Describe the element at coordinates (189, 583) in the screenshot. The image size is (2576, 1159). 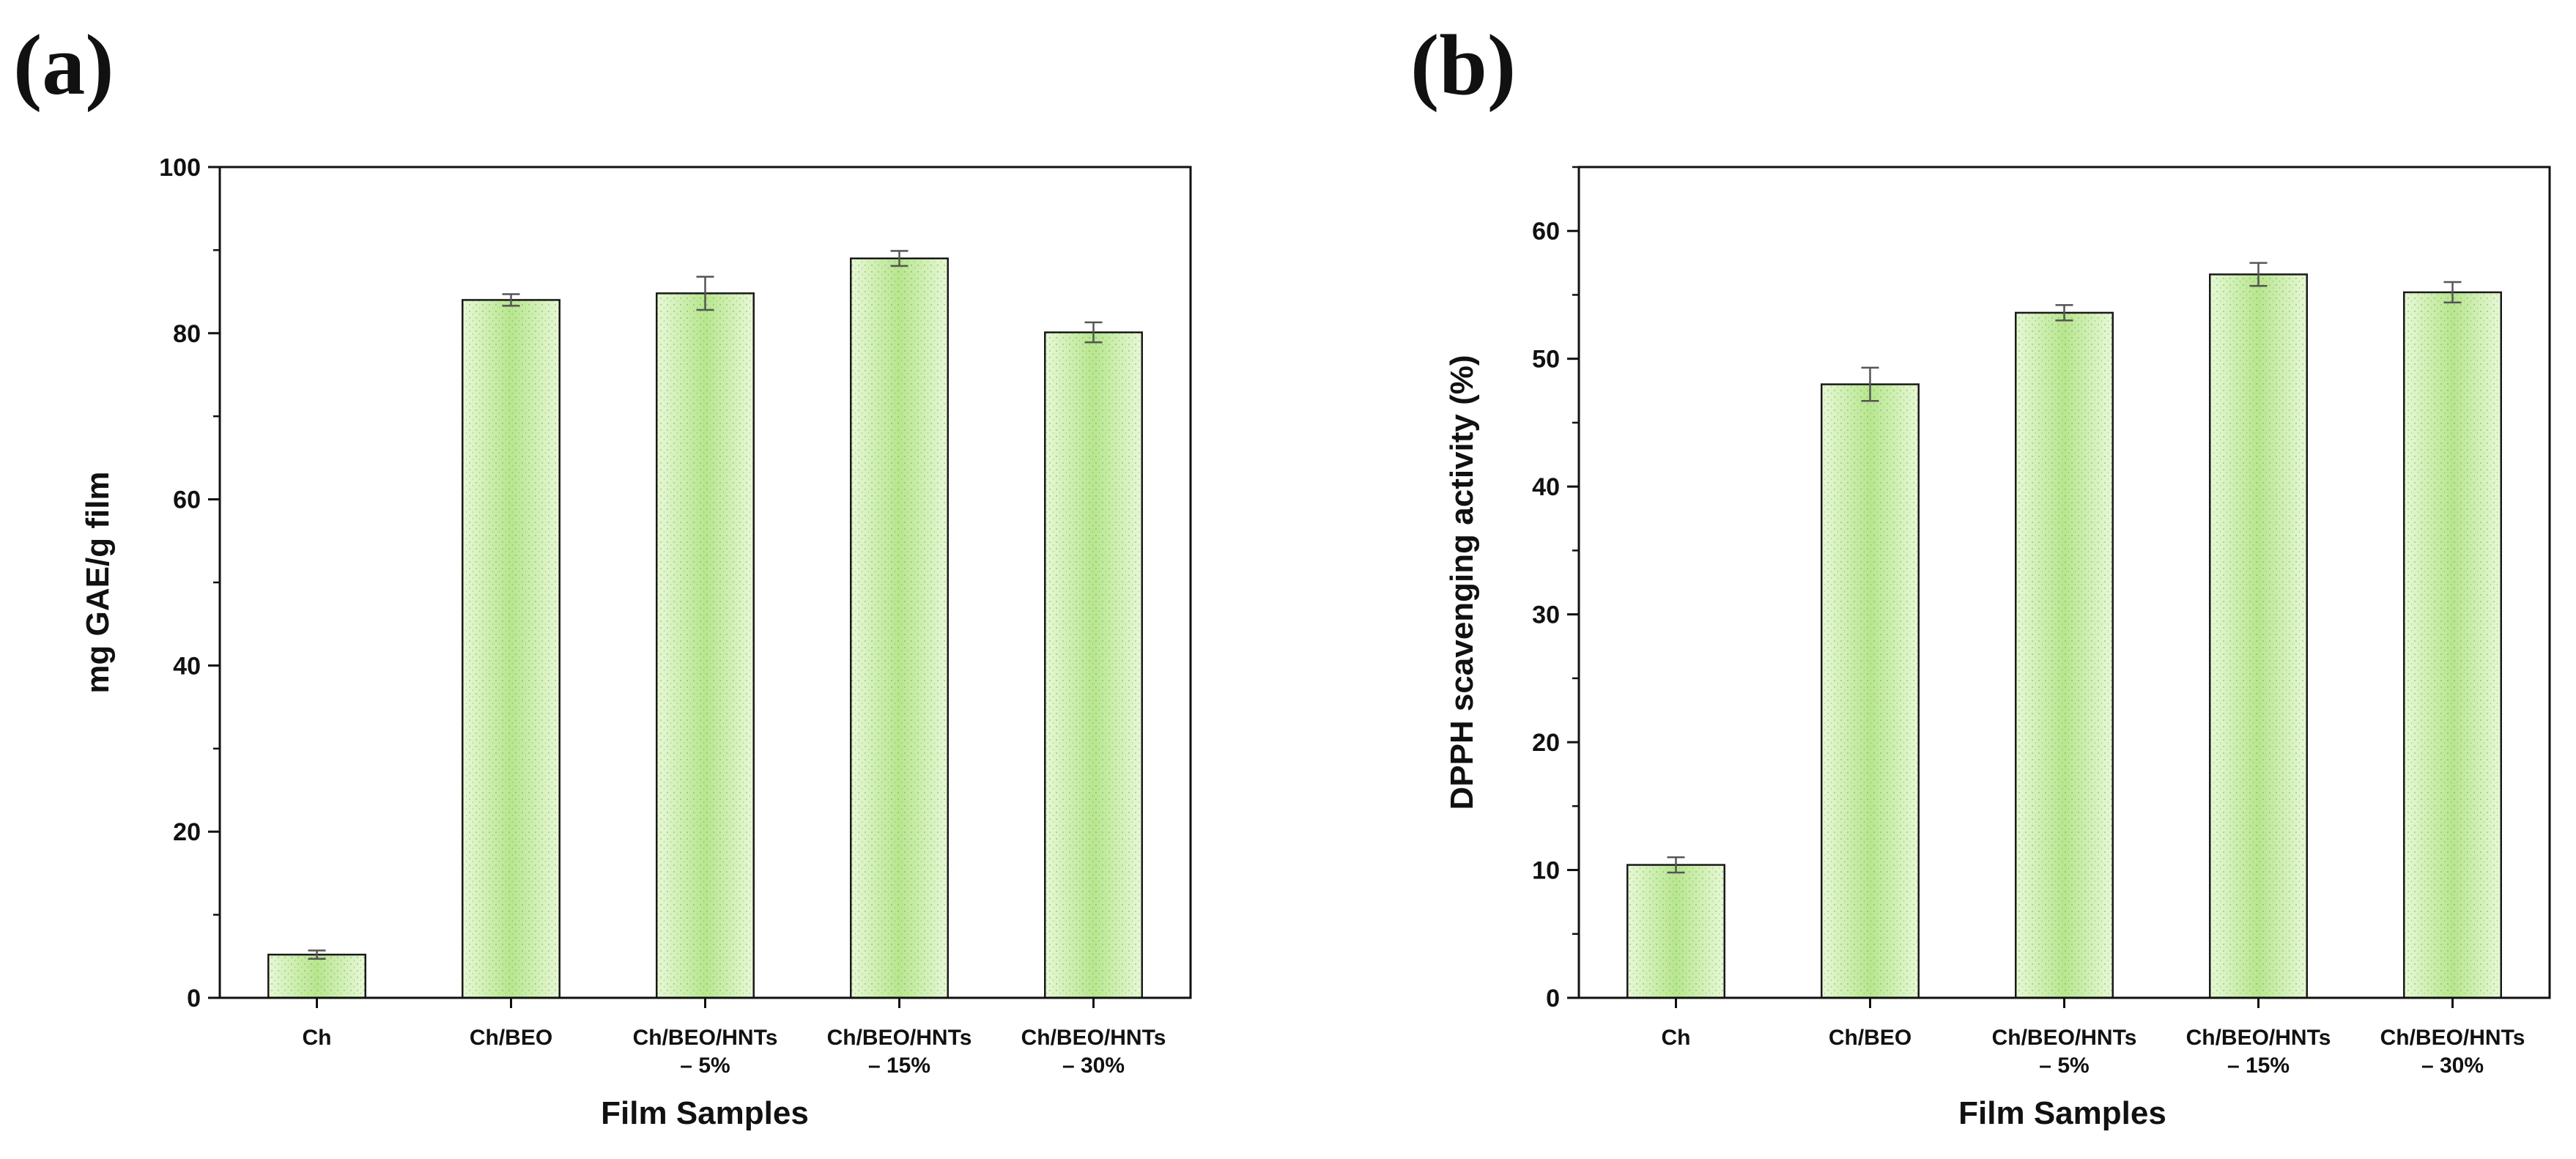
I see `panel-a-y-ticks: 0 20 40 60 80 100` at that location.